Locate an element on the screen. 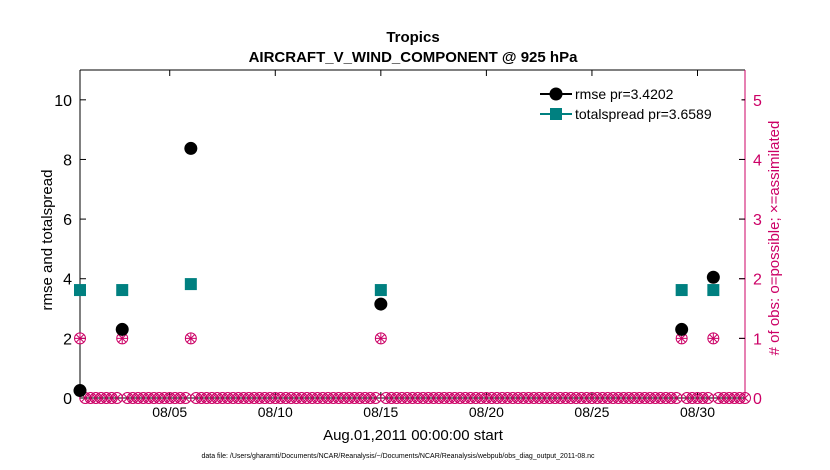 This screenshot has height=470, width=830. left-tick-label: 2 is located at coordinates (67, 339).